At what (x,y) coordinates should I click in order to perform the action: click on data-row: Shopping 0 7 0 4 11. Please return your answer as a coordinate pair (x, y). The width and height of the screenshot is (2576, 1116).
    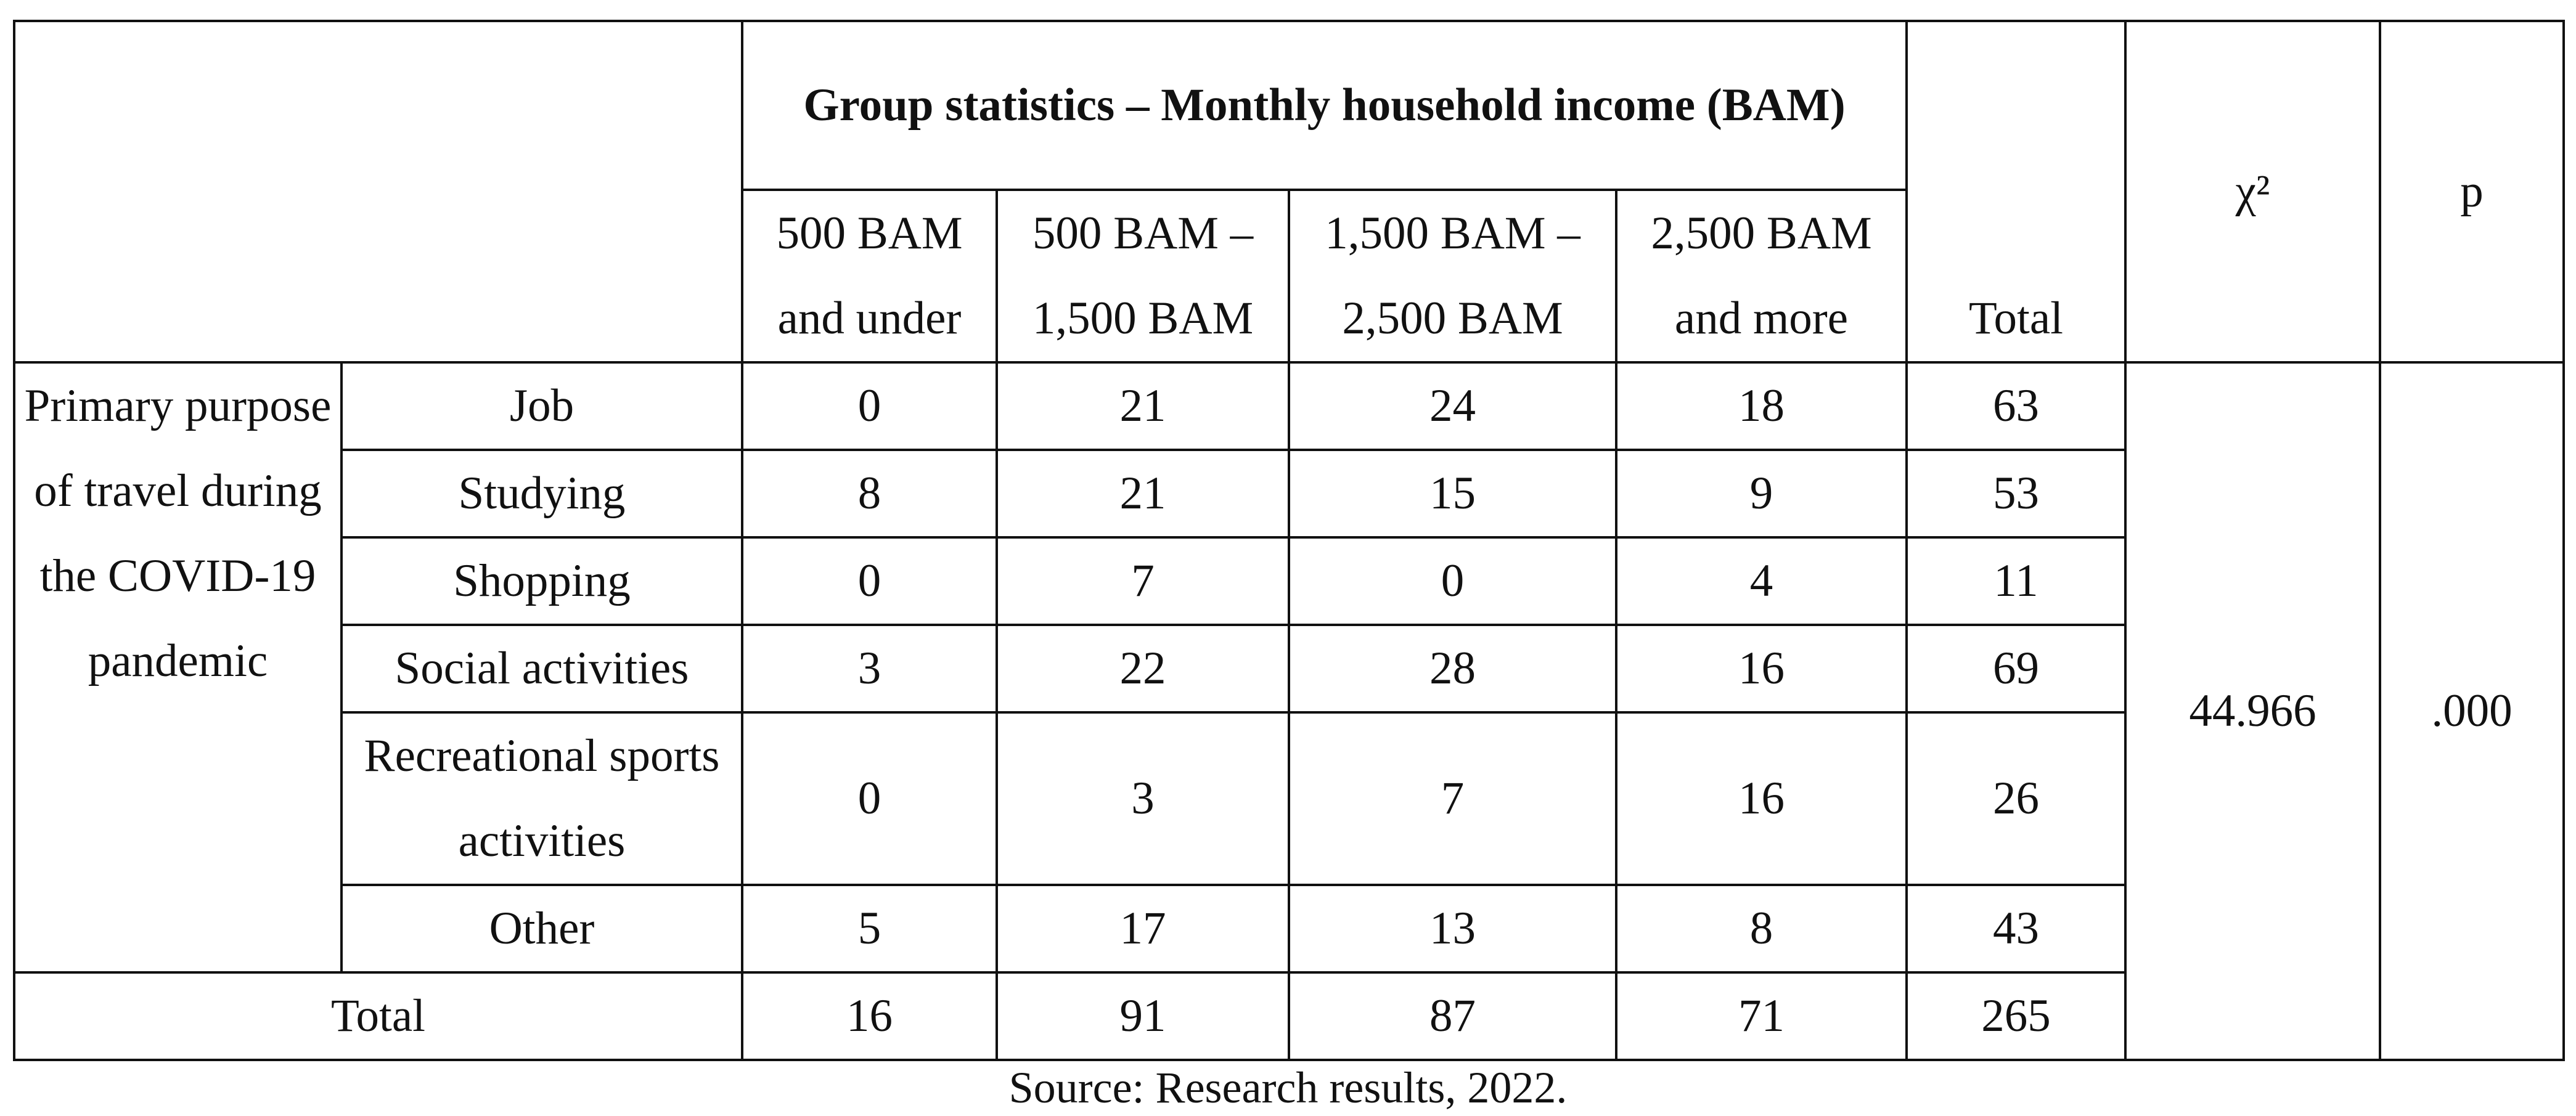
    Looking at the image, I should click on (1289, 581).